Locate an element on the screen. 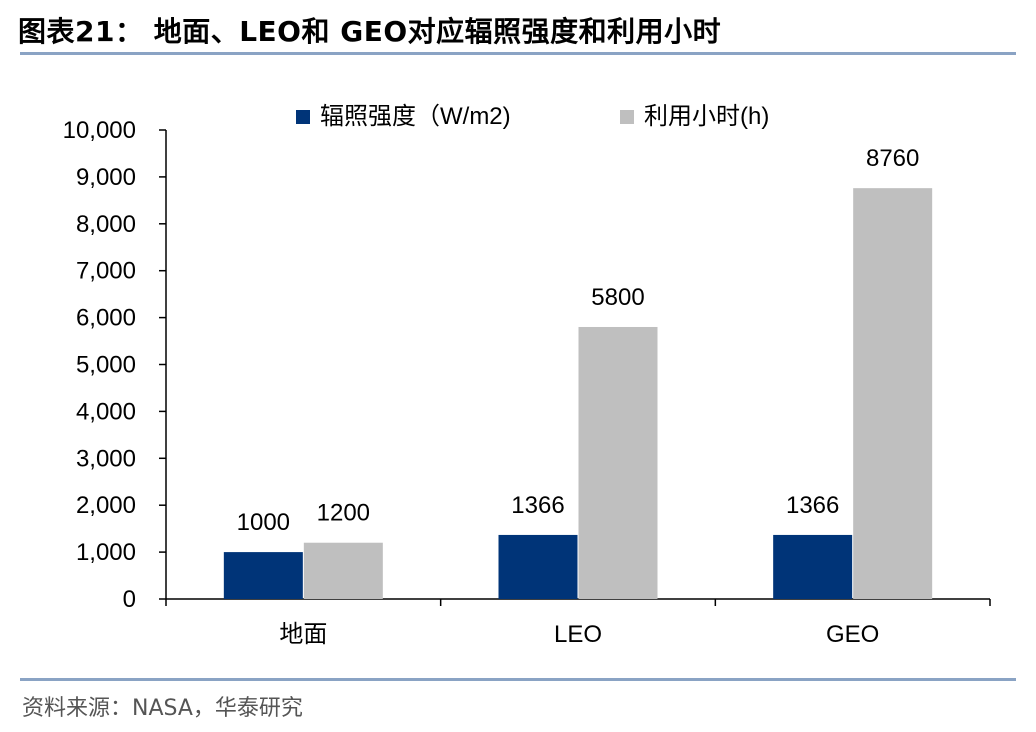  y-tick-label: 2,000 is located at coordinates (106, 505).